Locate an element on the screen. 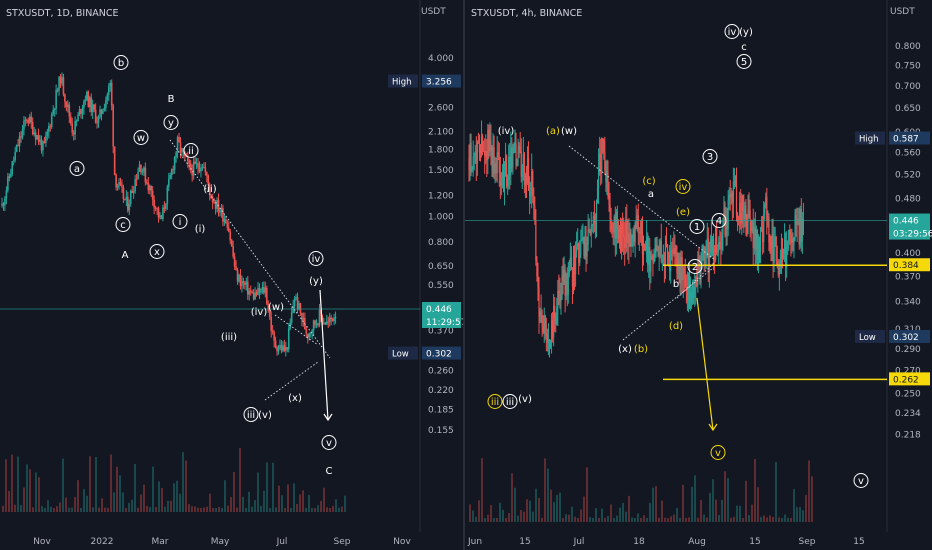 The width and height of the screenshot is (932, 550). wave-label: iv is located at coordinates (316, 259).